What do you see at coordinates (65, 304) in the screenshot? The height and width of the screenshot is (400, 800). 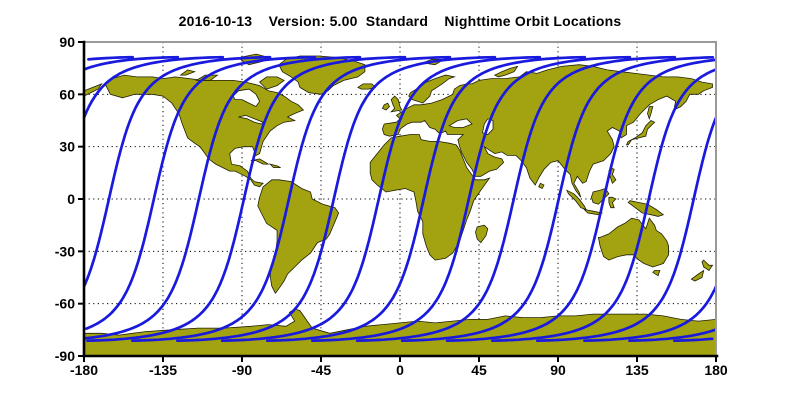 I see `y-tick-label: -60` at bounding box center [65, 304].